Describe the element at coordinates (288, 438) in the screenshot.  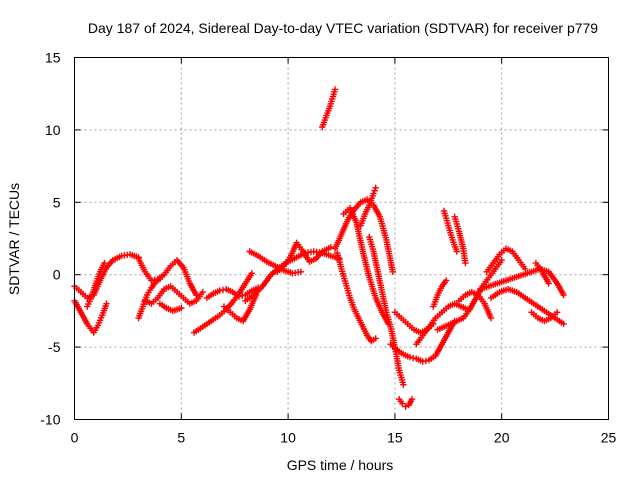
I see `x-tick-label: 10` at that location.